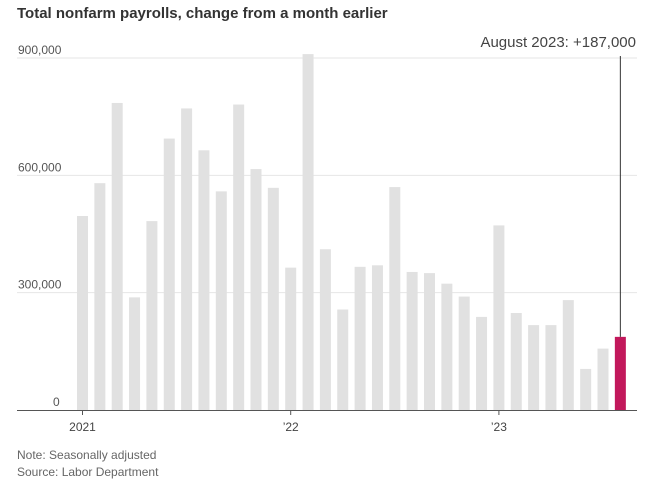  Describe the element at coordinates (499, 427) in the screenshot. I see `x-tick-label: ’23` at that location.